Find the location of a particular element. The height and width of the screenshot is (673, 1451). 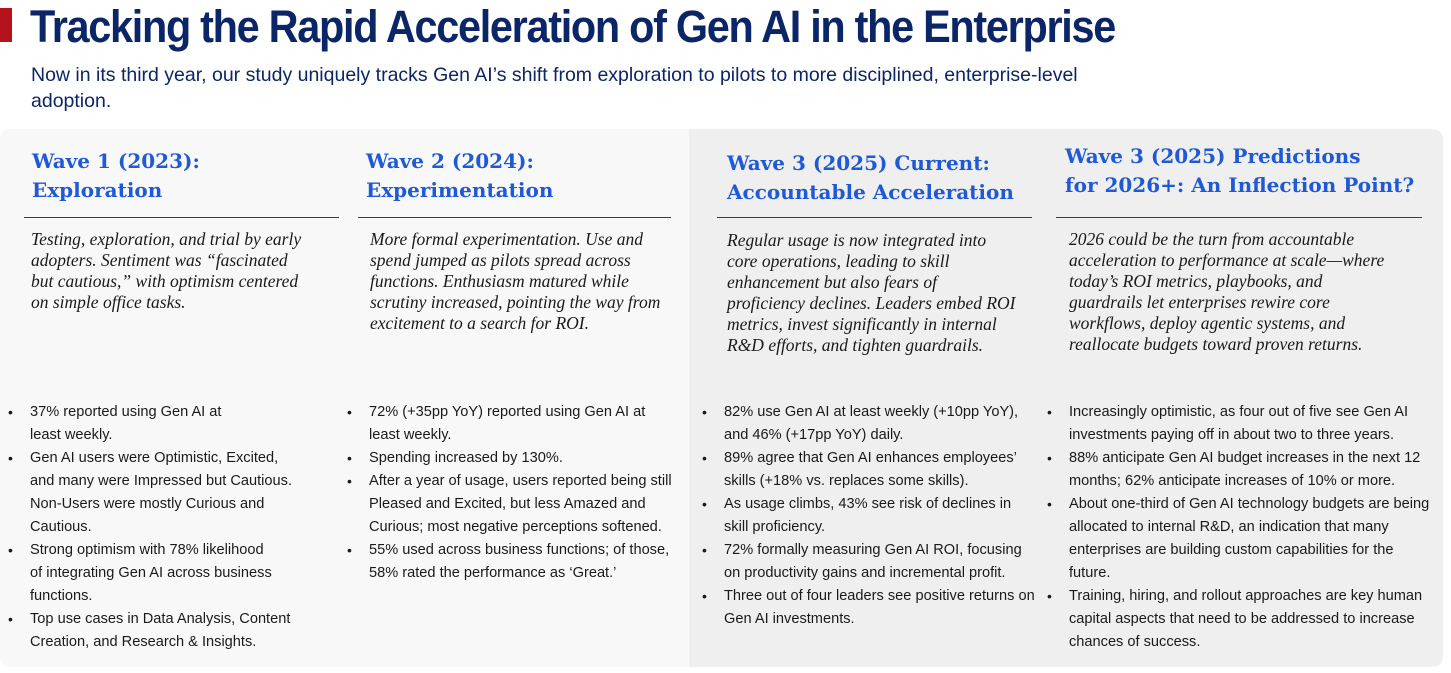

wave-3-current-heading-line-1: Wave 3 (2025) Current: is located at coordinates (858, 163).